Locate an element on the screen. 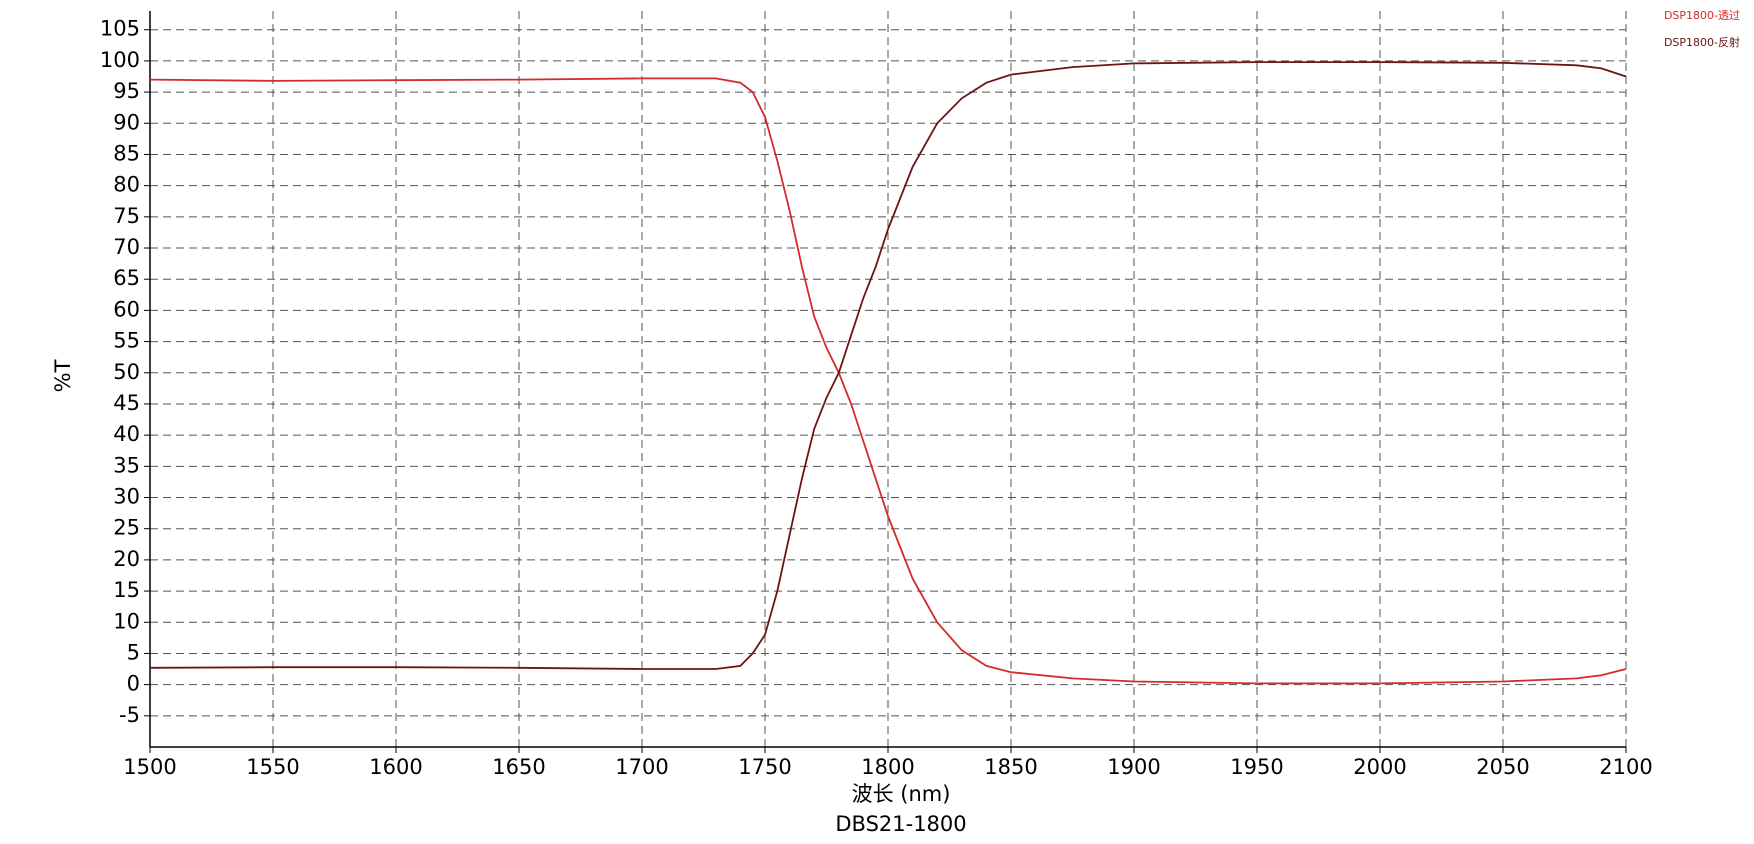 The image size is (1754, 844). x-tick-label: 1500 is located at coordinates (149, 767).